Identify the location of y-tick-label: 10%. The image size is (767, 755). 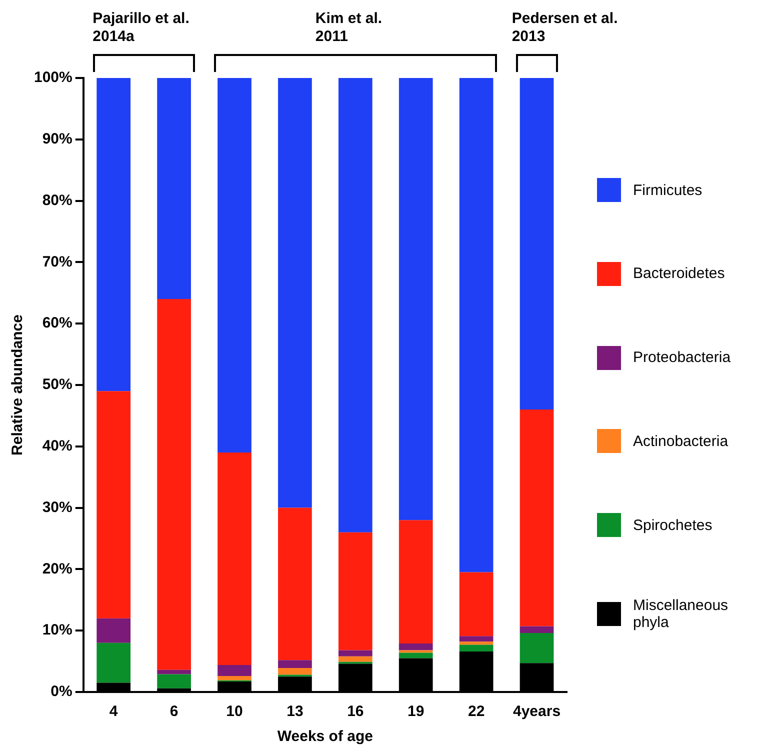
(57, 630).